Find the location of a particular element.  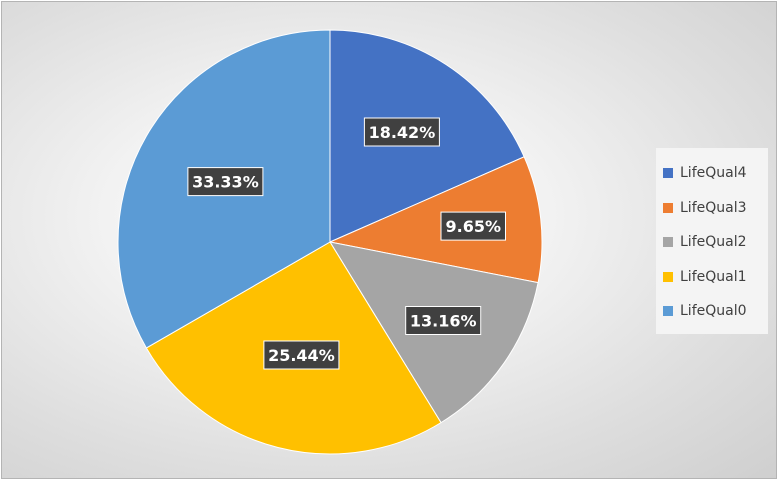

legend-item-lifequal0: LifeQual0 is located at coordinates (712, 311).